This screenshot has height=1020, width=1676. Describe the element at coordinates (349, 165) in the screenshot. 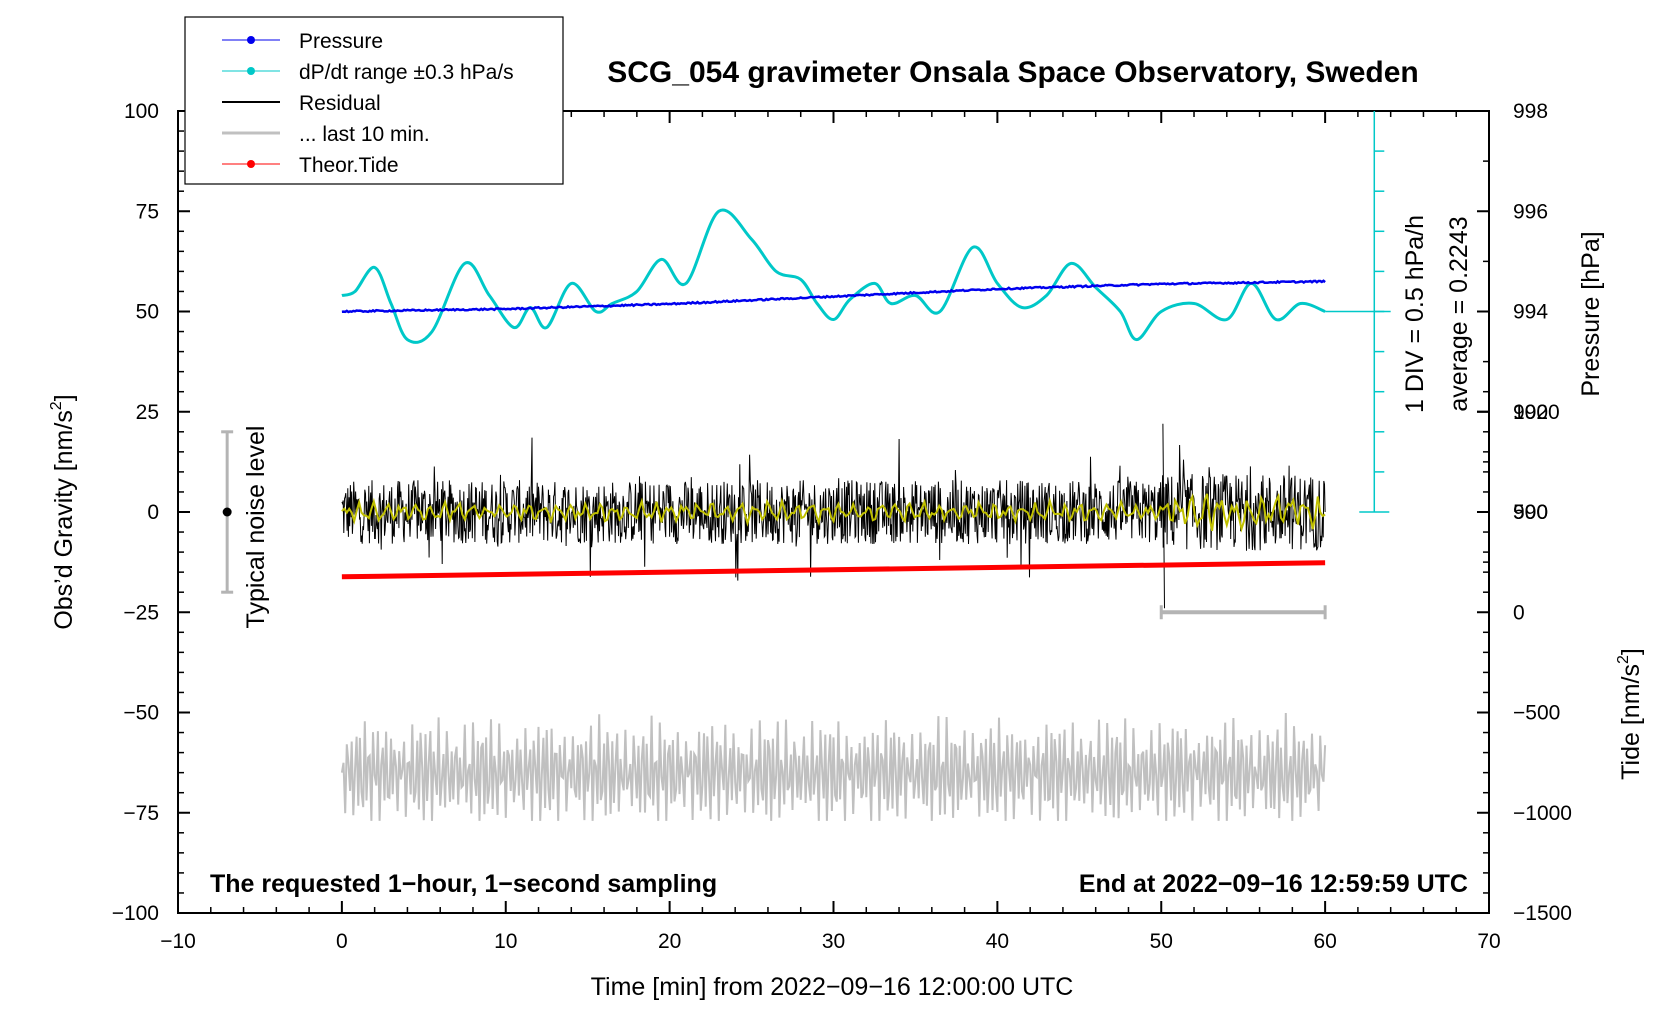

I see `legend-label-tide: Theor.Tide` at that location.